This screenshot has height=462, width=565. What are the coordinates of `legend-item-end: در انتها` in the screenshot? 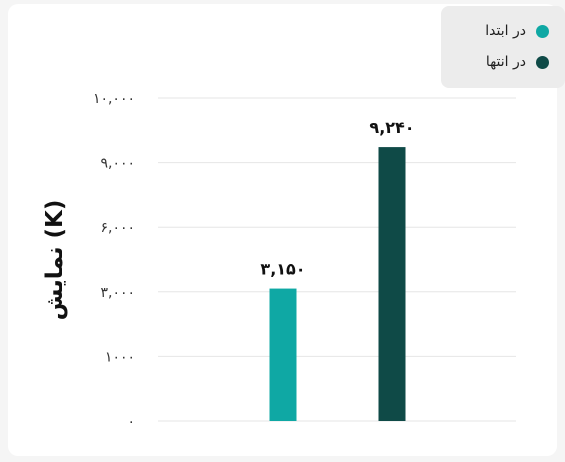 It's located at (517, 62).